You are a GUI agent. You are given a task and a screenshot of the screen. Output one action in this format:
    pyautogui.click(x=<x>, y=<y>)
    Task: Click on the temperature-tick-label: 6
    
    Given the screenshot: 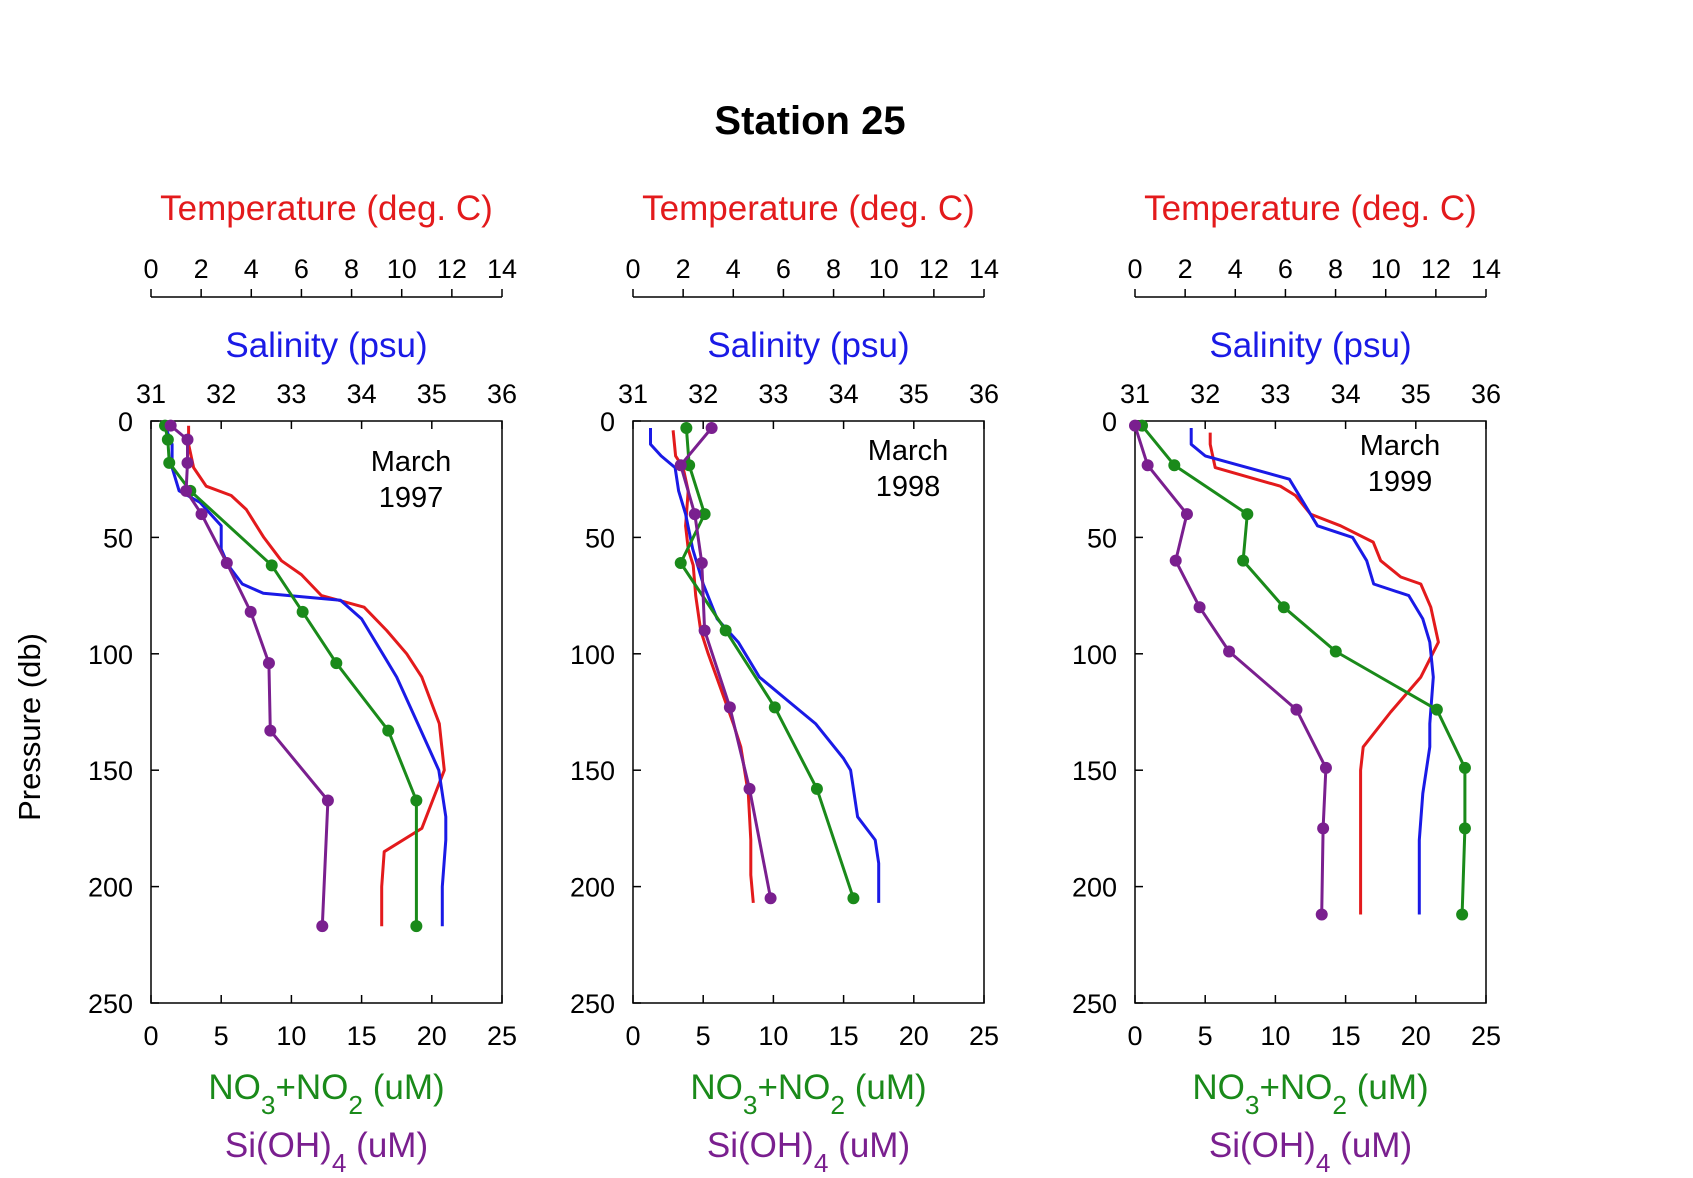 What is the action you would take?
    pyautogui.click(x=783, y=269)
    